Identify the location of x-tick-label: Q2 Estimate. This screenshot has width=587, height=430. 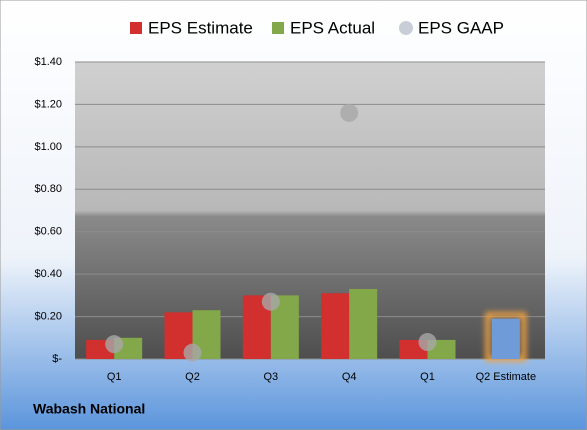
(506, 377).